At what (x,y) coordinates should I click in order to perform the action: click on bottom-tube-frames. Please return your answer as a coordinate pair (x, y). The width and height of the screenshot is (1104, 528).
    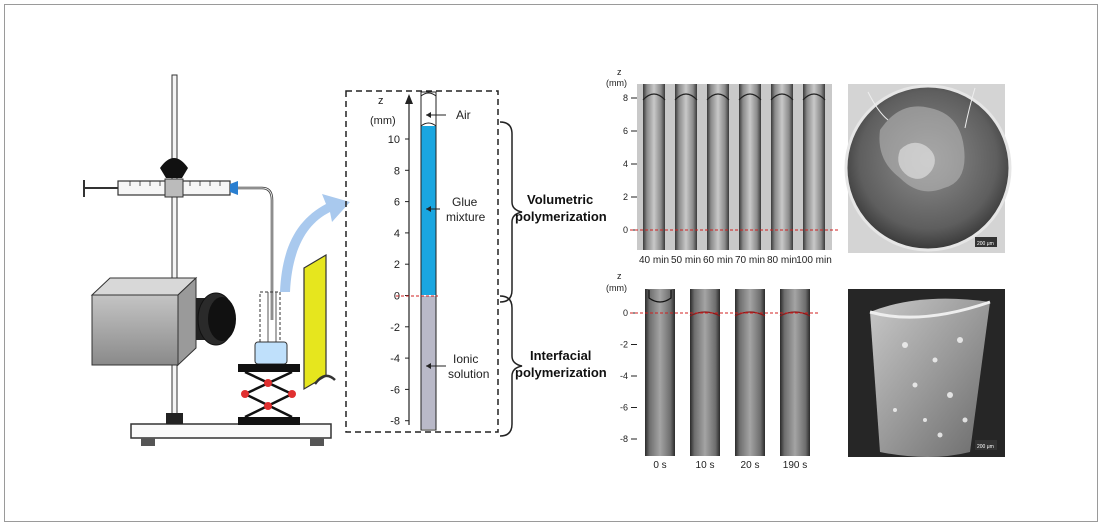
    Looking at the image, I should click on (728, 372).